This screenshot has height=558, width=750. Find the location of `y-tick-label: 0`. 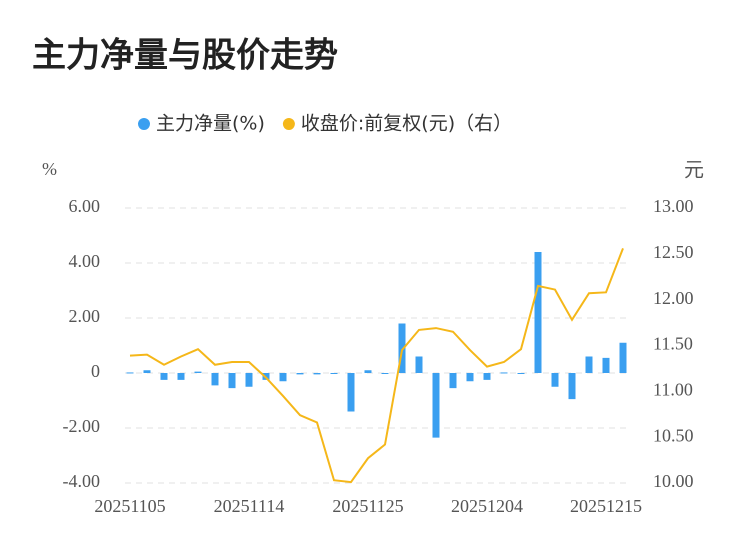

y-tick-label: 0 is located at coordinates (95, 371).